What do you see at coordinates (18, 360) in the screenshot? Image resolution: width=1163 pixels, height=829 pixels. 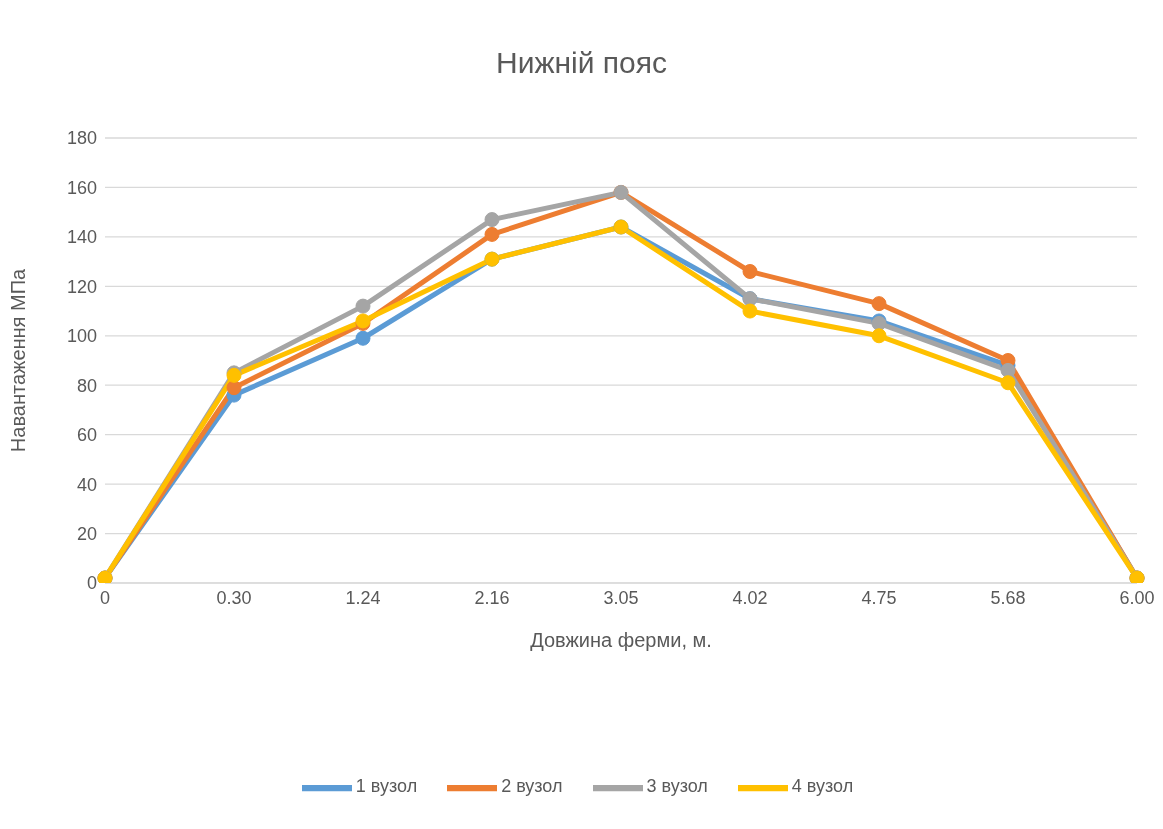 I see `y-axis-title: Навантаження МПа` at bounding box center [18, 360].